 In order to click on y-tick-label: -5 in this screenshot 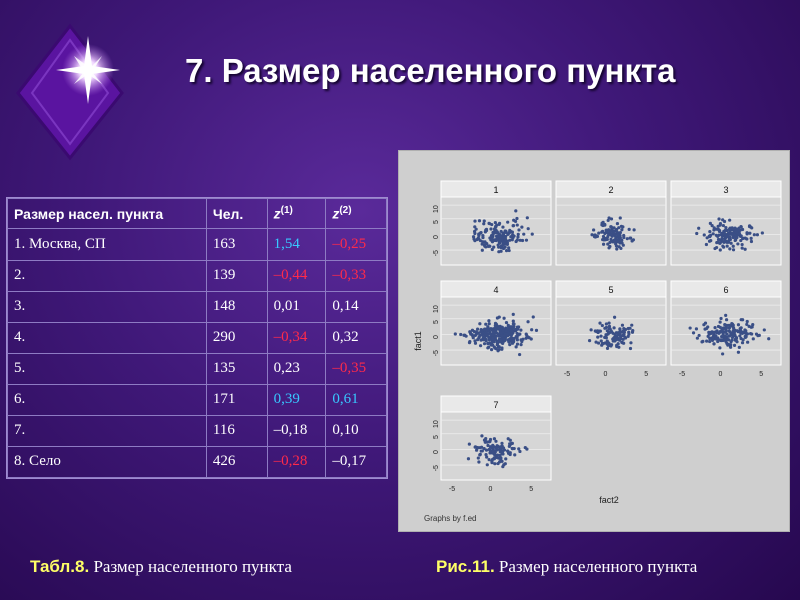, I will do `click(436, 468)`.